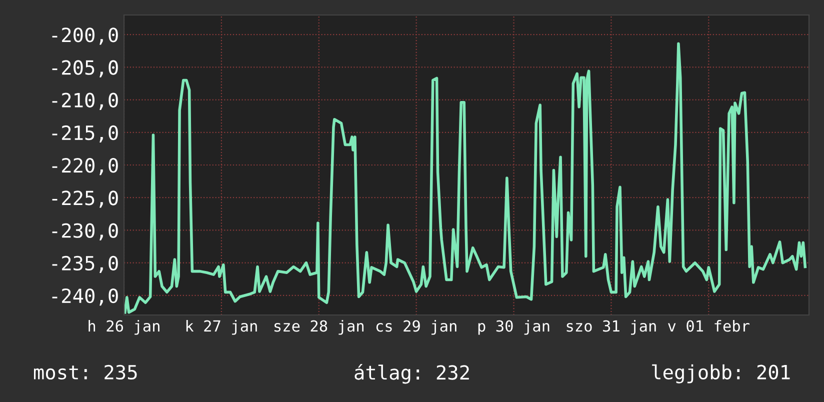 The image size is (824, 402). I want to click on y-tick-label: -210,0, so click(85, 101).